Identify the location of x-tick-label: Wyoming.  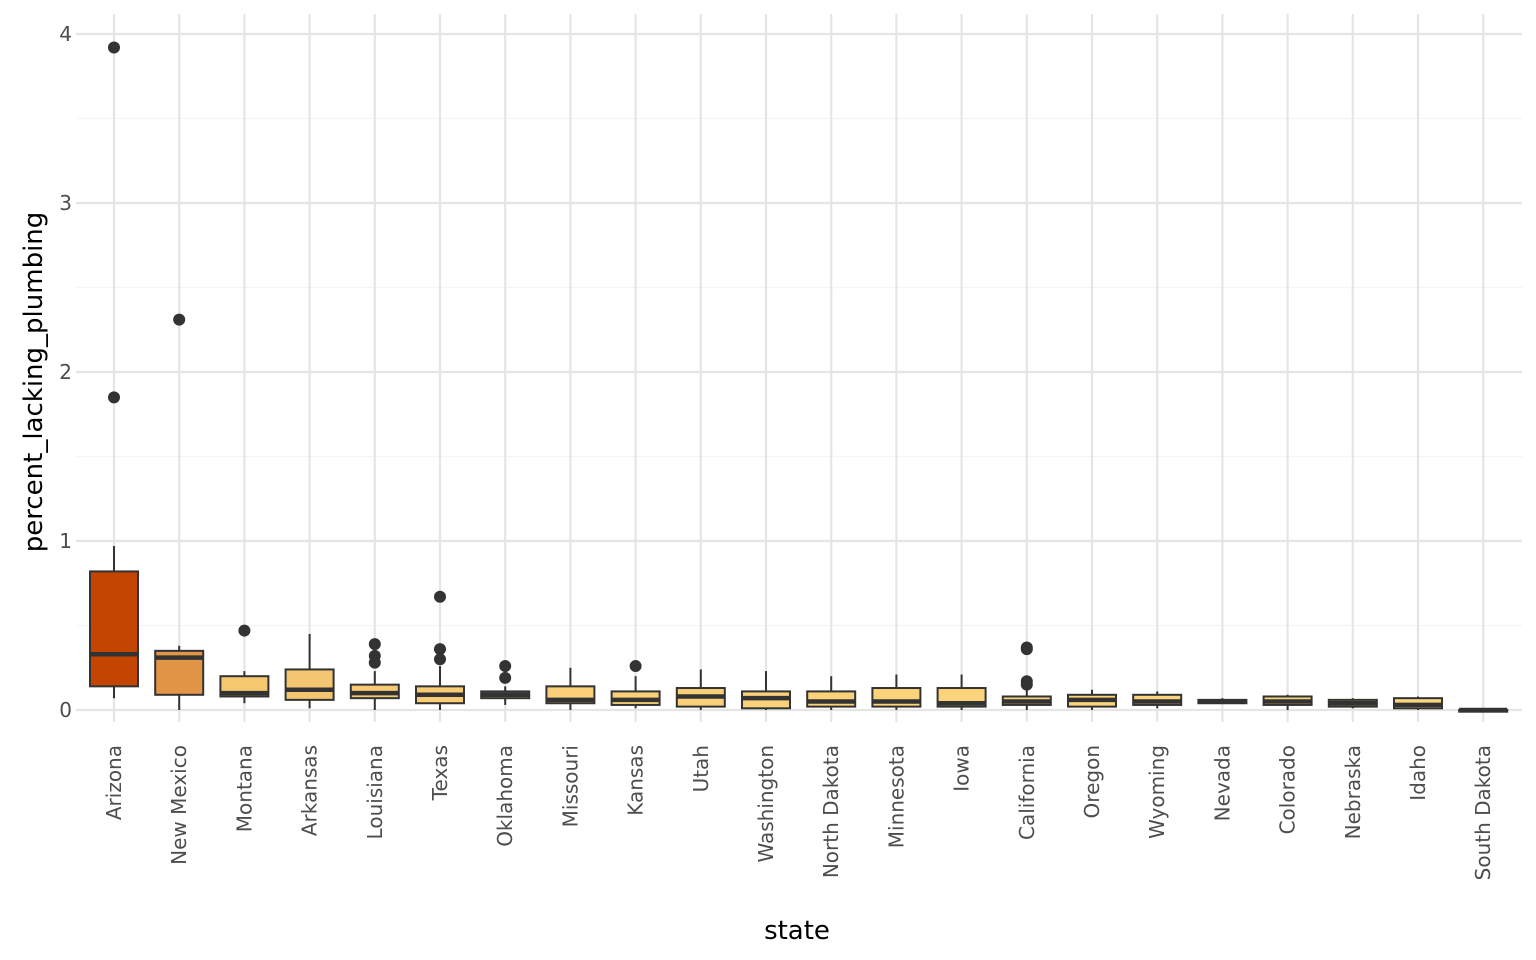
(1157, 792).